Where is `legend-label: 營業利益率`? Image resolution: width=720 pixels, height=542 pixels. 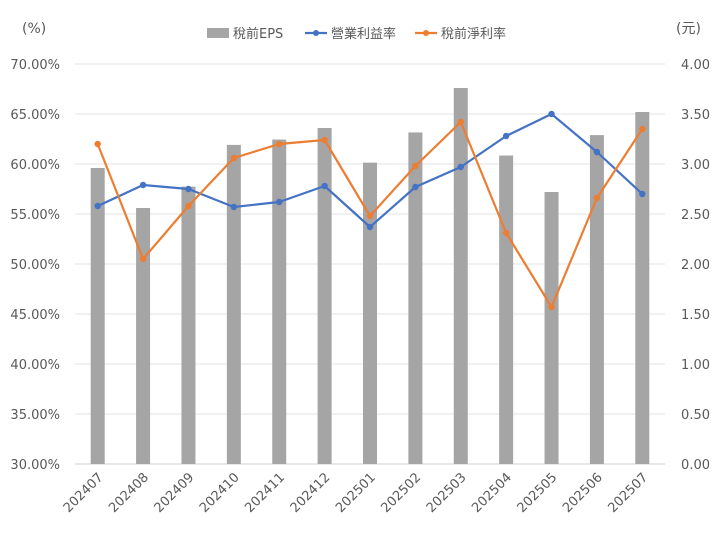
legend-label: 營業利益率 is located at coordinates (363, 34).